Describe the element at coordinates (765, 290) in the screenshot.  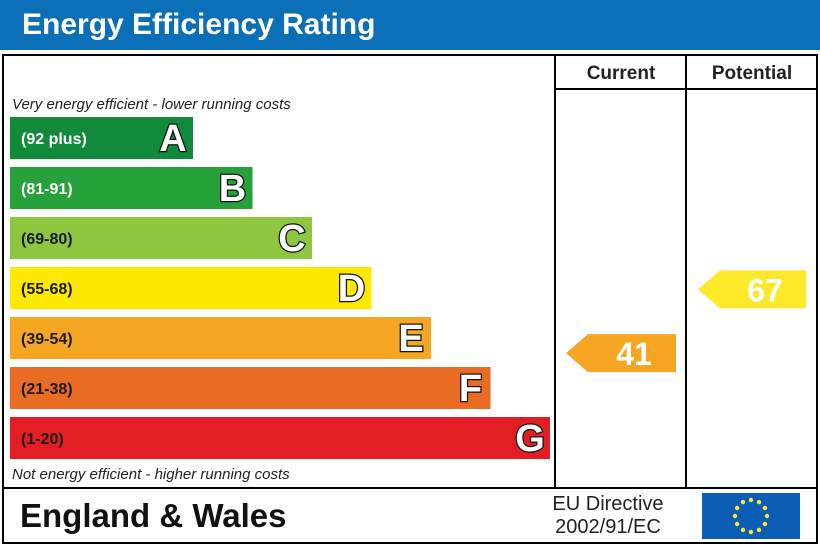
I see `potential-rating-value: 67` at that location.